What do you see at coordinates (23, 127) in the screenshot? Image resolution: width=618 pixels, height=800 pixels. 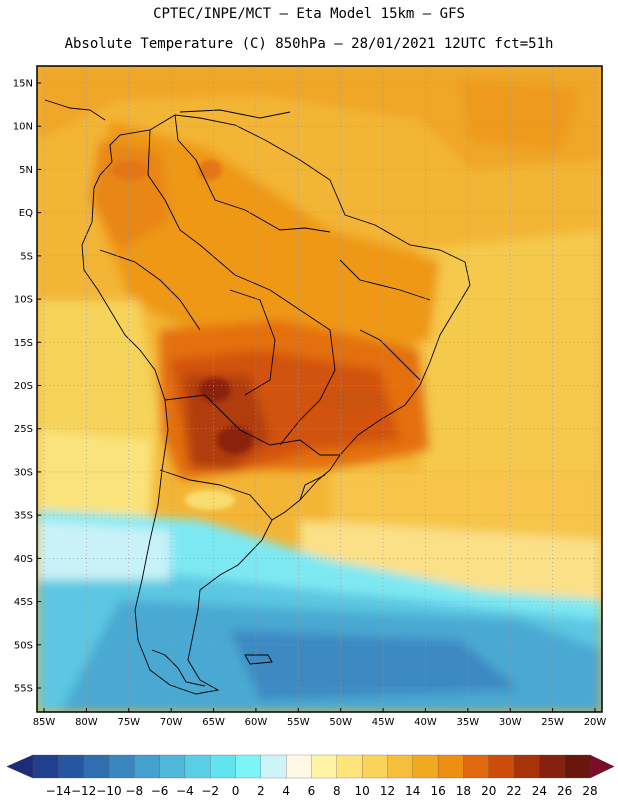 I see `lat-tick-label: 10N` at bounding box center [23, 127].